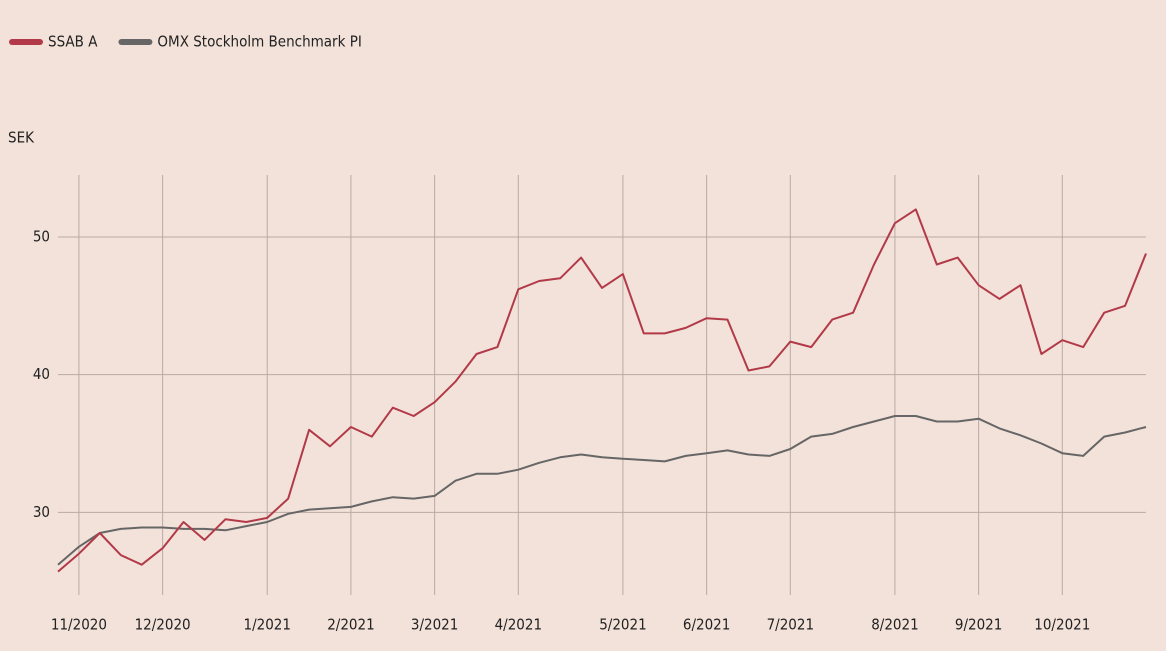  I want to click on x-tick-label: 4/2021, so click(518, 625).